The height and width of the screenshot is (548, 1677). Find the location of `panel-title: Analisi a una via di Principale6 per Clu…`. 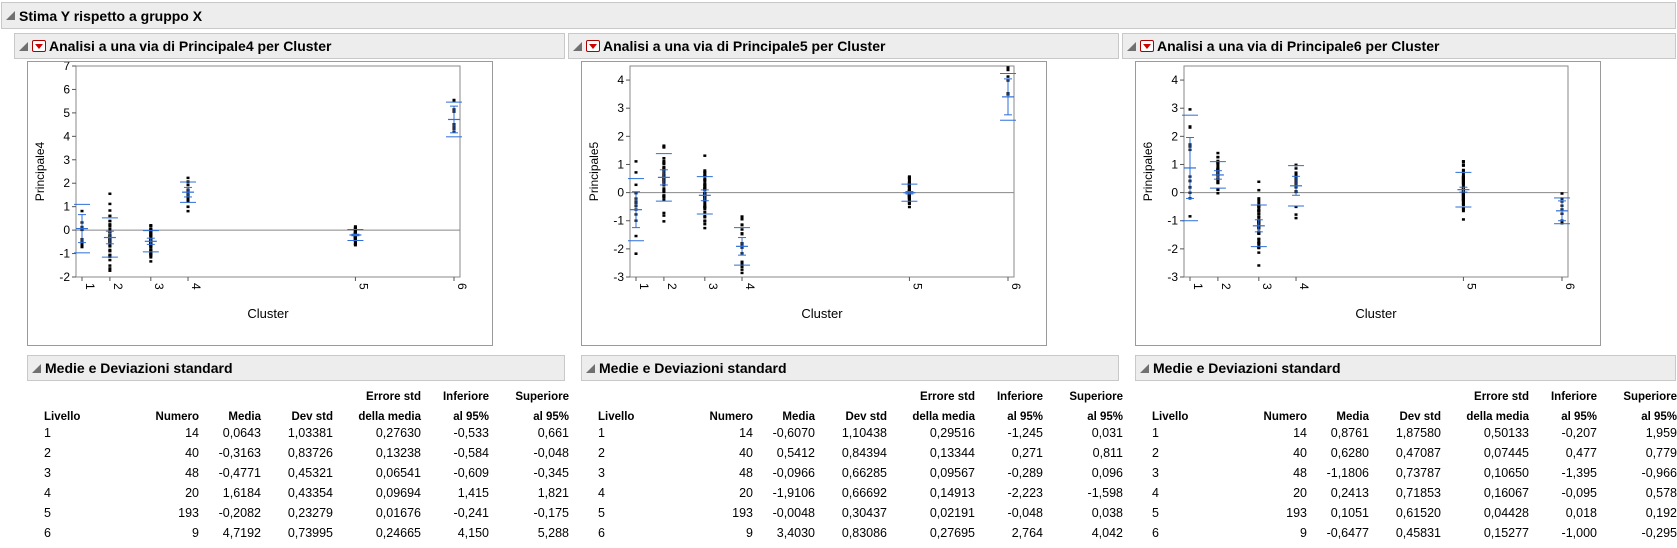

panel-title: Analisi a una via di Principale6 per Clu… is located at coordinates (1298, 46).